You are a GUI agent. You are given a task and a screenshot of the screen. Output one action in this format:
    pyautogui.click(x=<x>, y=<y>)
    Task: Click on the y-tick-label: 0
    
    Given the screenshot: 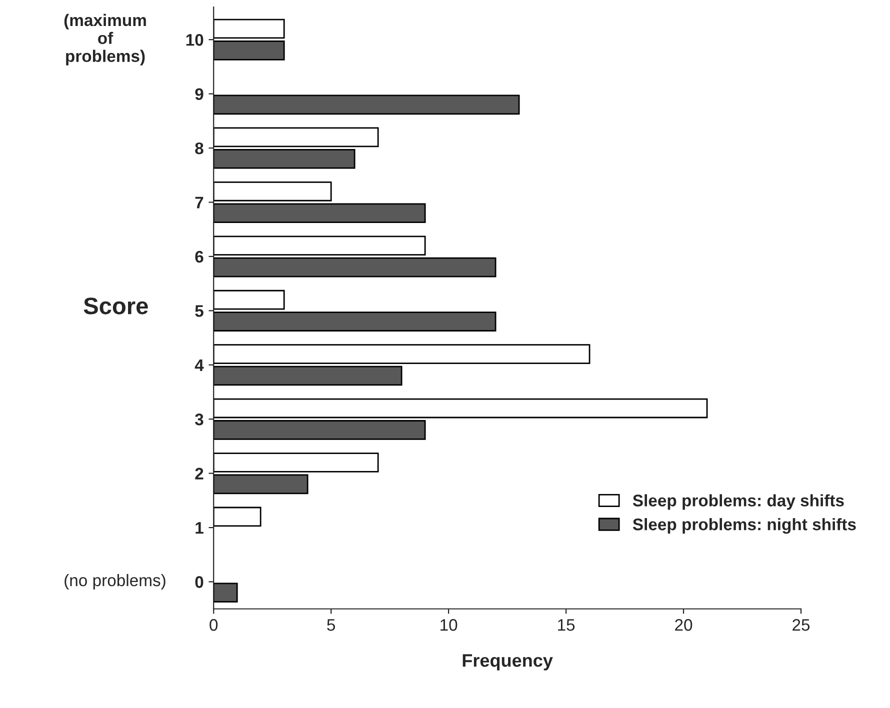 What is the action you would take?
    pyautogui.click(x=199, y=582)
    